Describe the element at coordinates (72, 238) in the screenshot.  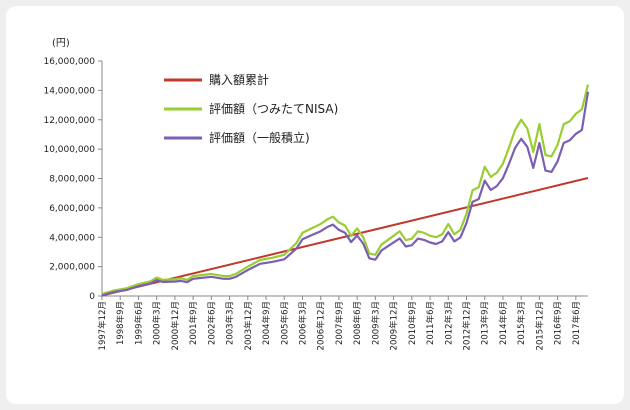
I see `y-tick-label: 4,000,000` at that location.